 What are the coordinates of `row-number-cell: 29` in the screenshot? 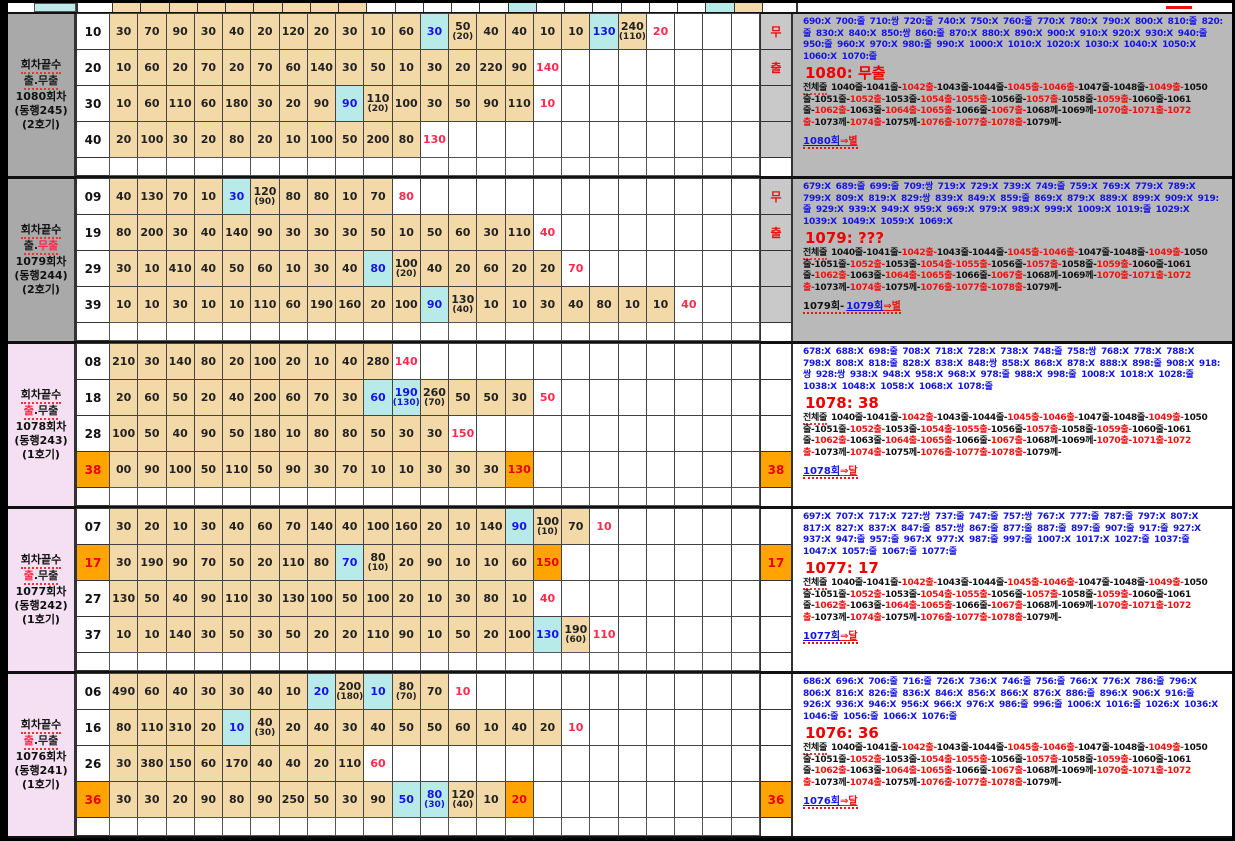 It's located at (93, 268).